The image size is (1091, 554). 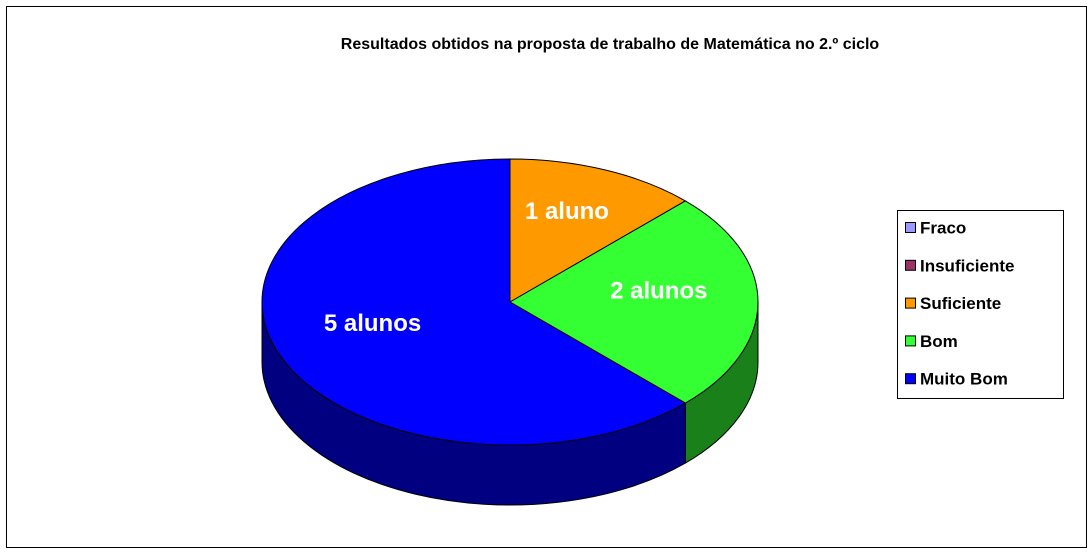 What do you see at coordinates (960, 303) in the screenshot?
I see `legend-label: Suficiente` at bounding box center [960, 303].